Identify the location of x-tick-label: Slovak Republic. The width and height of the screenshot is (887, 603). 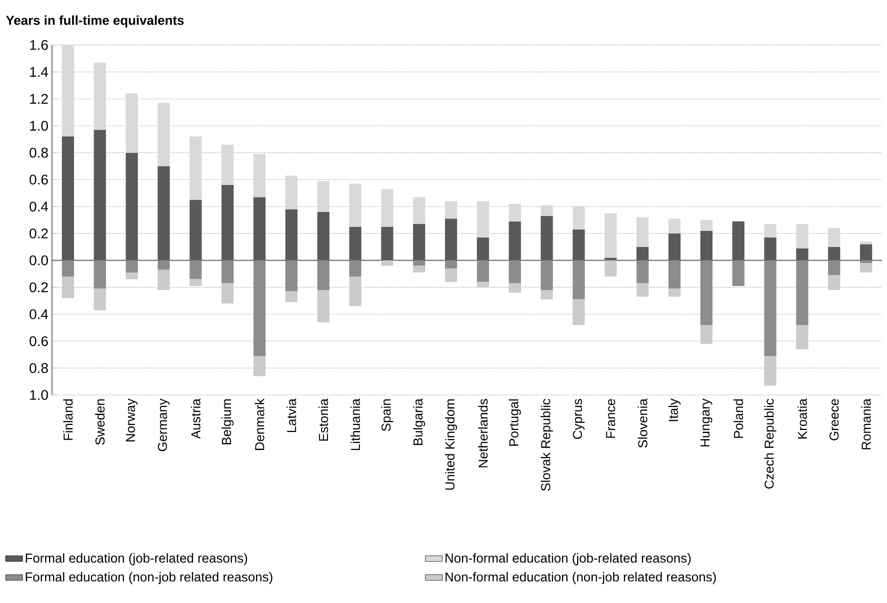
(546, 444).